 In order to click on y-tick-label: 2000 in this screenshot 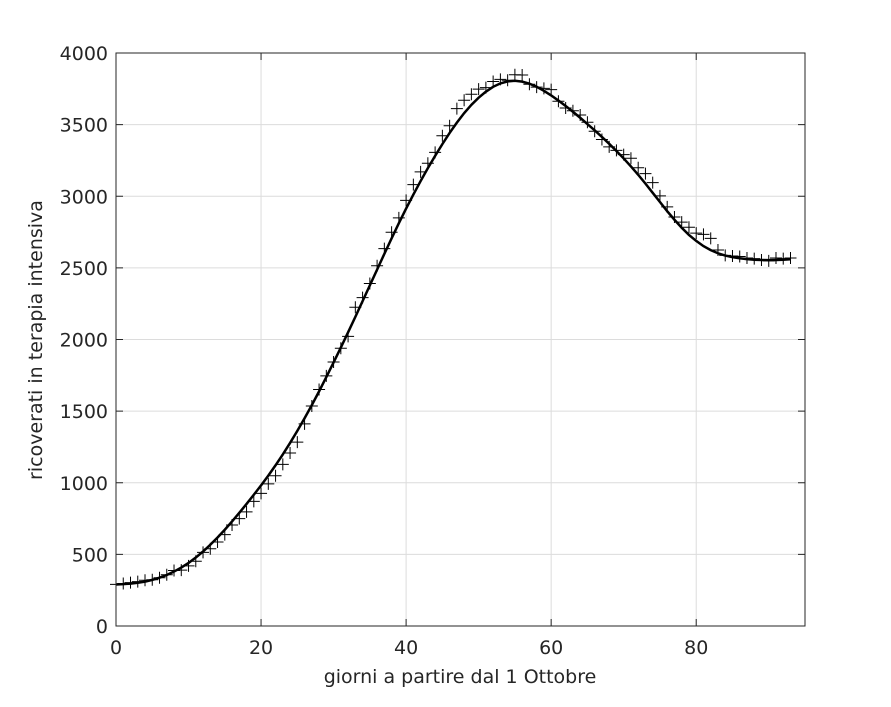, I will do `click(84, 341)`.